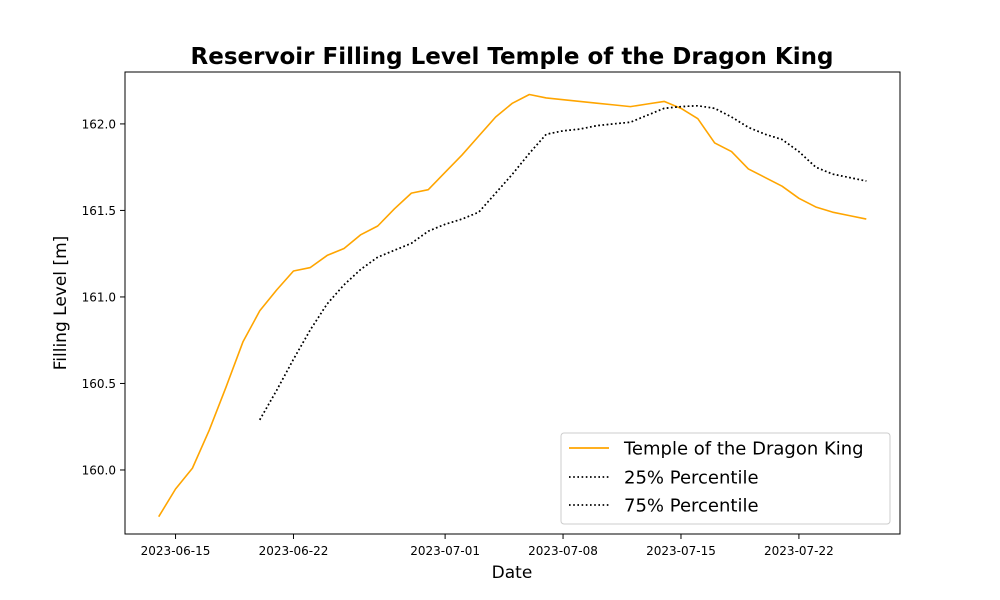  Describe the element at coordinates (563, 551) in the screenshot. I see `x-tick-label: 2023-07-08` at that location.